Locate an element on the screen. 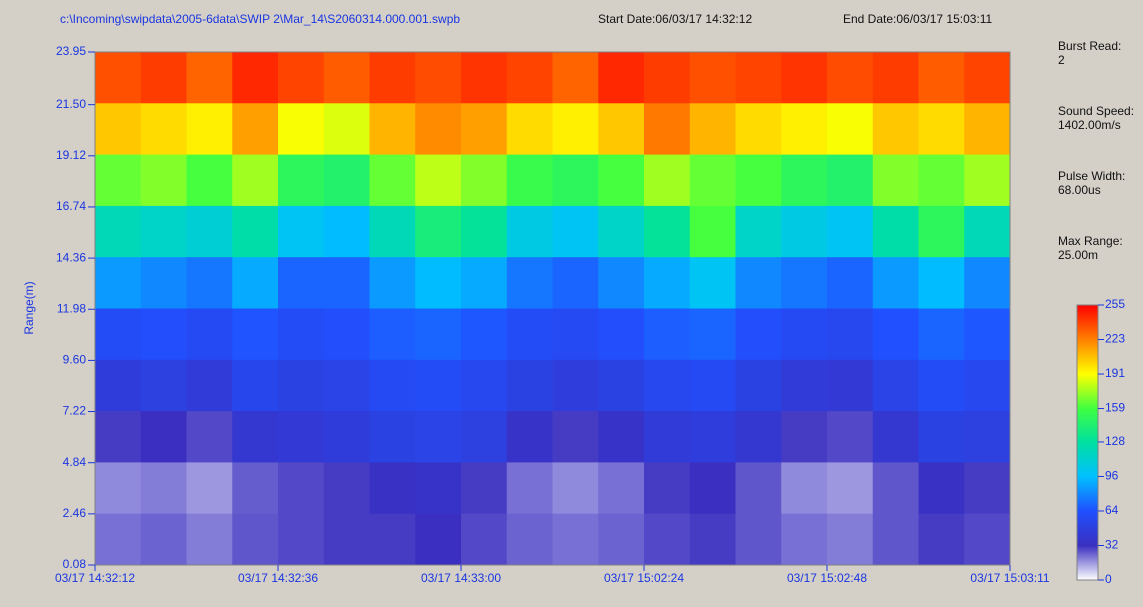 The width and height of the screenshot is (1143, 607). colorbar-tick-label: 159 is located at coordinates (1115, 408).